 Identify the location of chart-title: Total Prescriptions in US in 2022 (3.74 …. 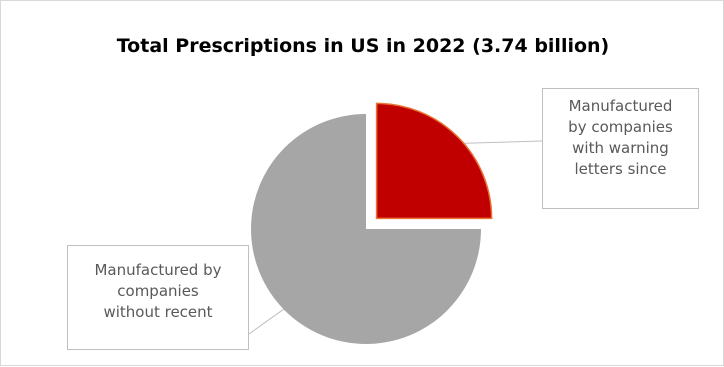
(363, 46).